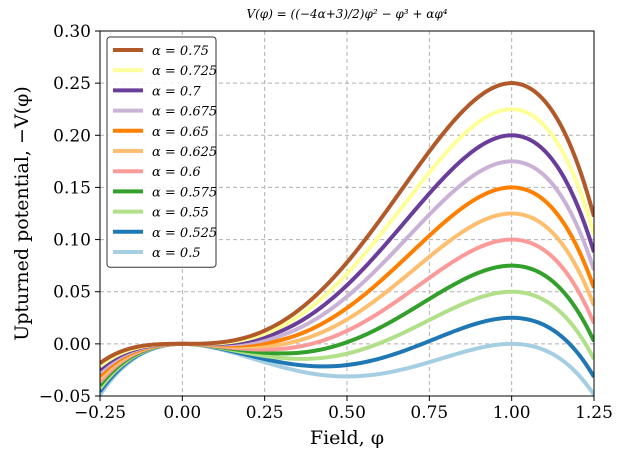 Image resolution: width=623 pixels, height=458 pixels. What do you see at coordinates (176, 91) in the screenshot?
I see `legend-label: α = 0.7` at bounding box center [176, 91].